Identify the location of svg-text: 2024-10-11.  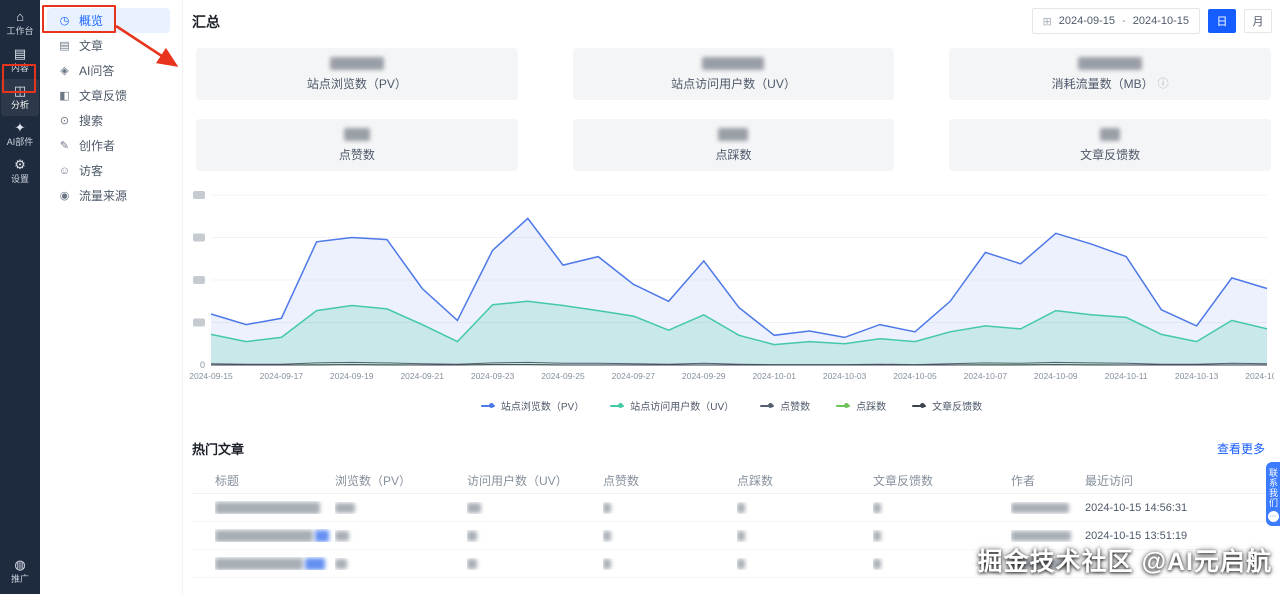
(1126, 376).